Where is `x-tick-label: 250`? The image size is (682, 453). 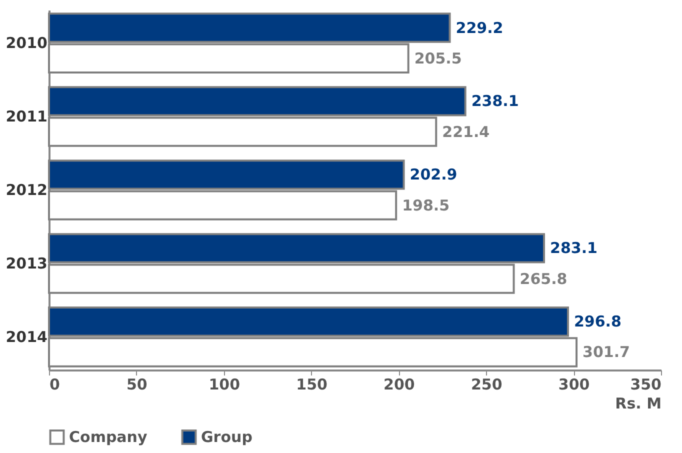
x-tick-label: 250 is located at coordinates (486, 385).